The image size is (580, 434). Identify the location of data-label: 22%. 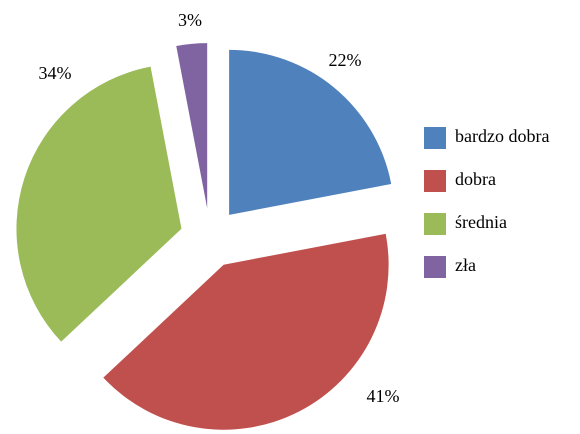
(345, 60).